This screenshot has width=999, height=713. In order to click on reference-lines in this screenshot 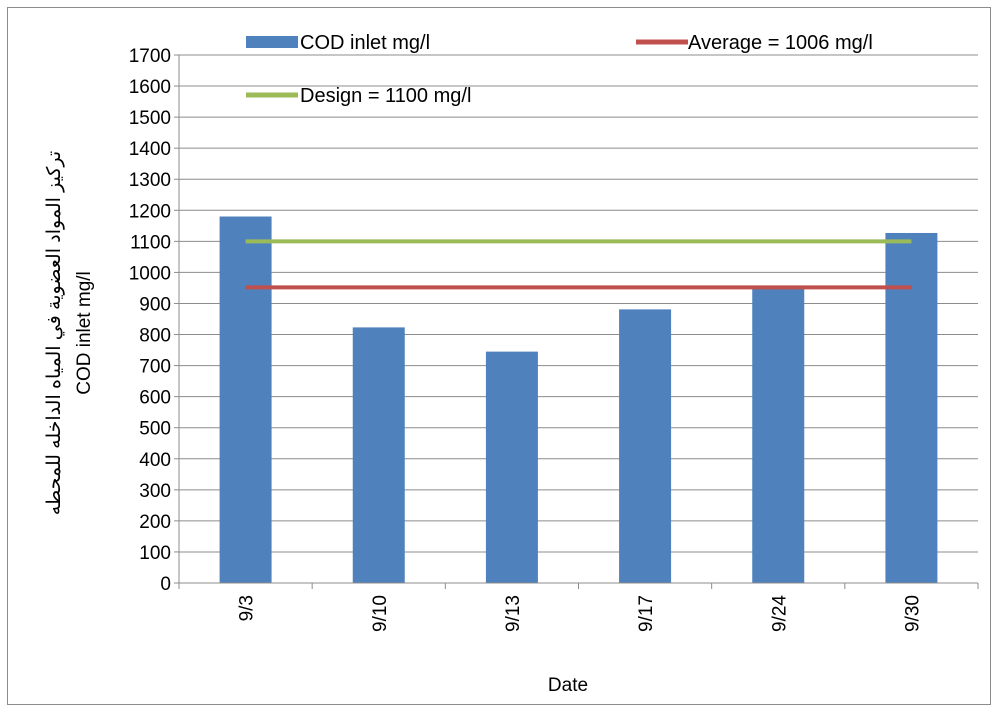, I will do `click(578, 264)`.